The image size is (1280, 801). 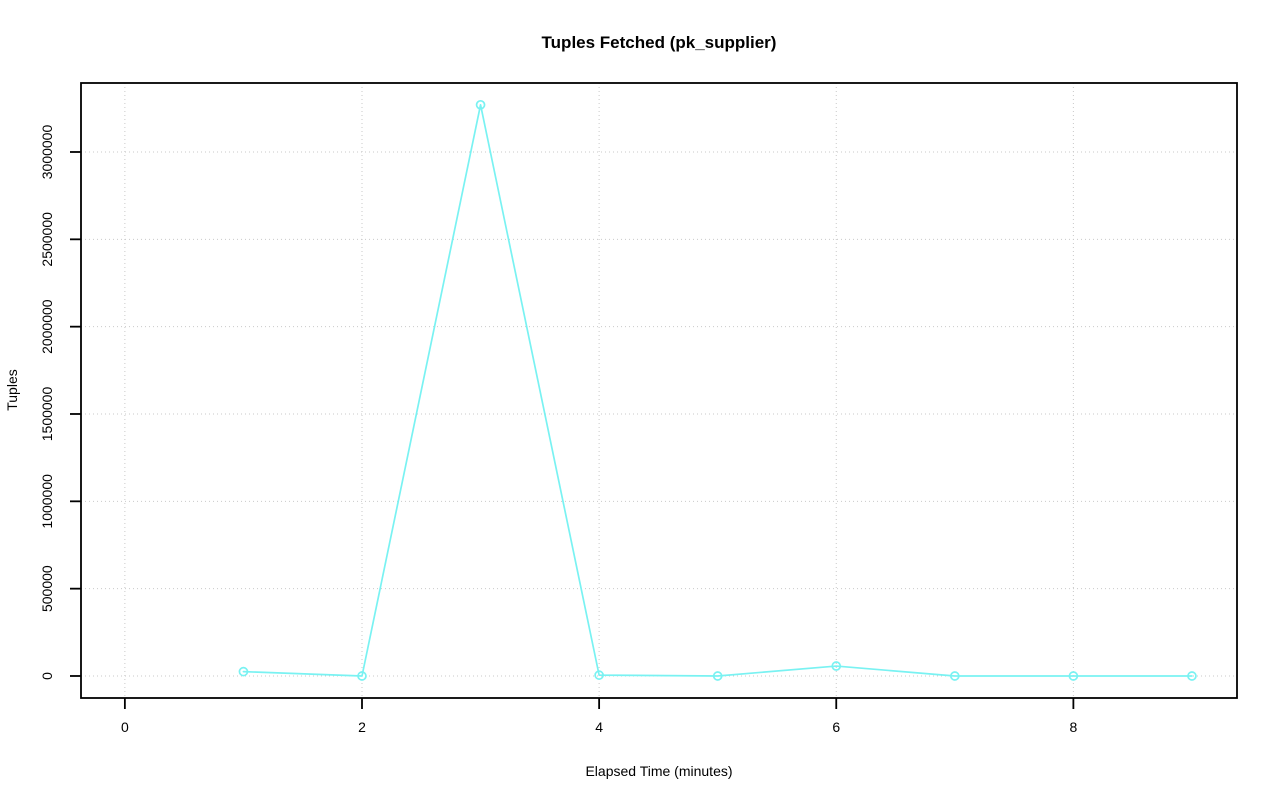 What do you see at coordinates (599, 727) in the screenshot?
I see `x-tick-label: 4` at bounding box center [599, 727].